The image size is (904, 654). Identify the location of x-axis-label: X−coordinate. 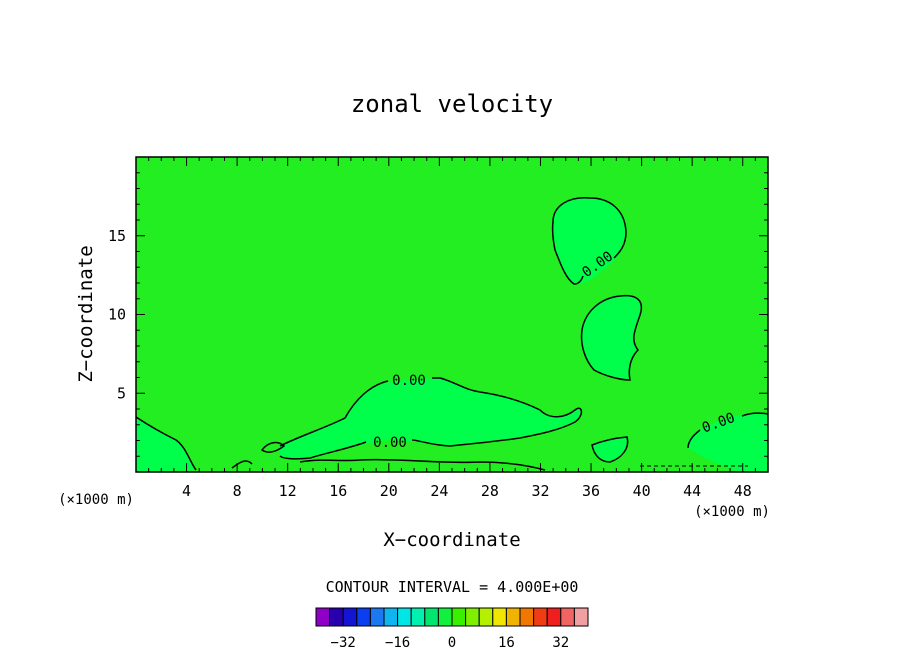
(451, 540).